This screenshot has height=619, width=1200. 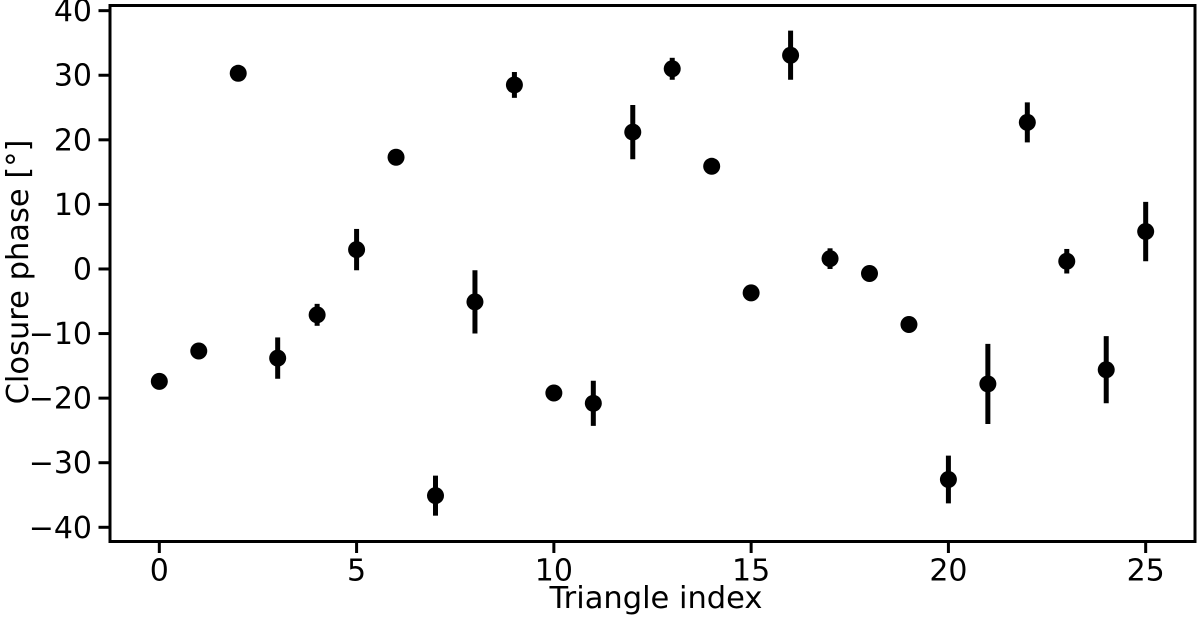 I want to click on x-tick-label: 15, so click(x=751, y=571).